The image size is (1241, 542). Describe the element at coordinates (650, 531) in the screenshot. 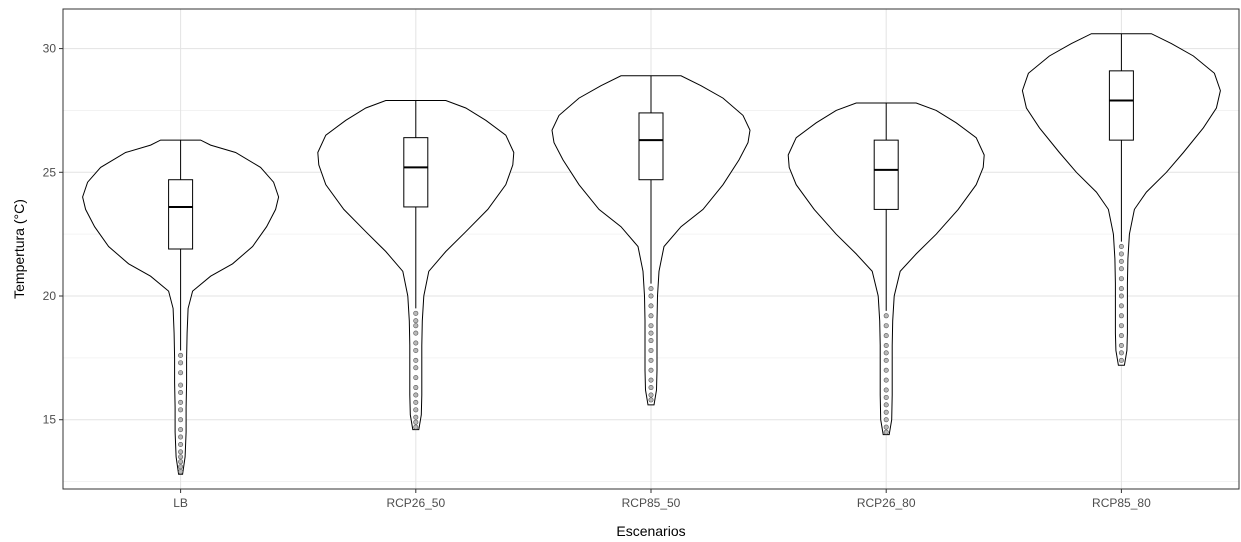

I see `x-axis-title: Escenarios` at that location.